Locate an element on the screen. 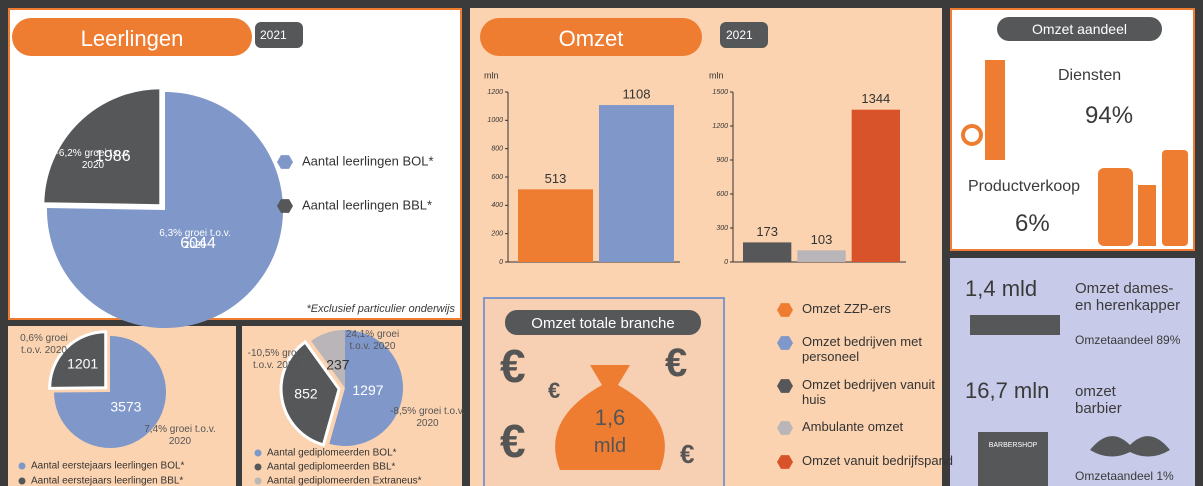 Image resolution: width=1203 pixels, height=486 pixels. share-value: 6% is located at coordinates (1032, 223).